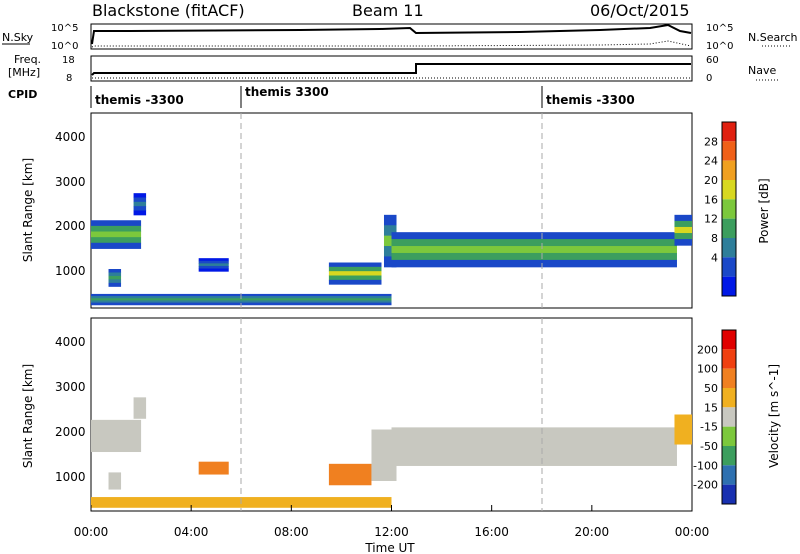  What do you see at coordinates (168, 10) in the screenshot?
I see `station-title: Blackstone (fitACF)` at bounding box center [168, 10].